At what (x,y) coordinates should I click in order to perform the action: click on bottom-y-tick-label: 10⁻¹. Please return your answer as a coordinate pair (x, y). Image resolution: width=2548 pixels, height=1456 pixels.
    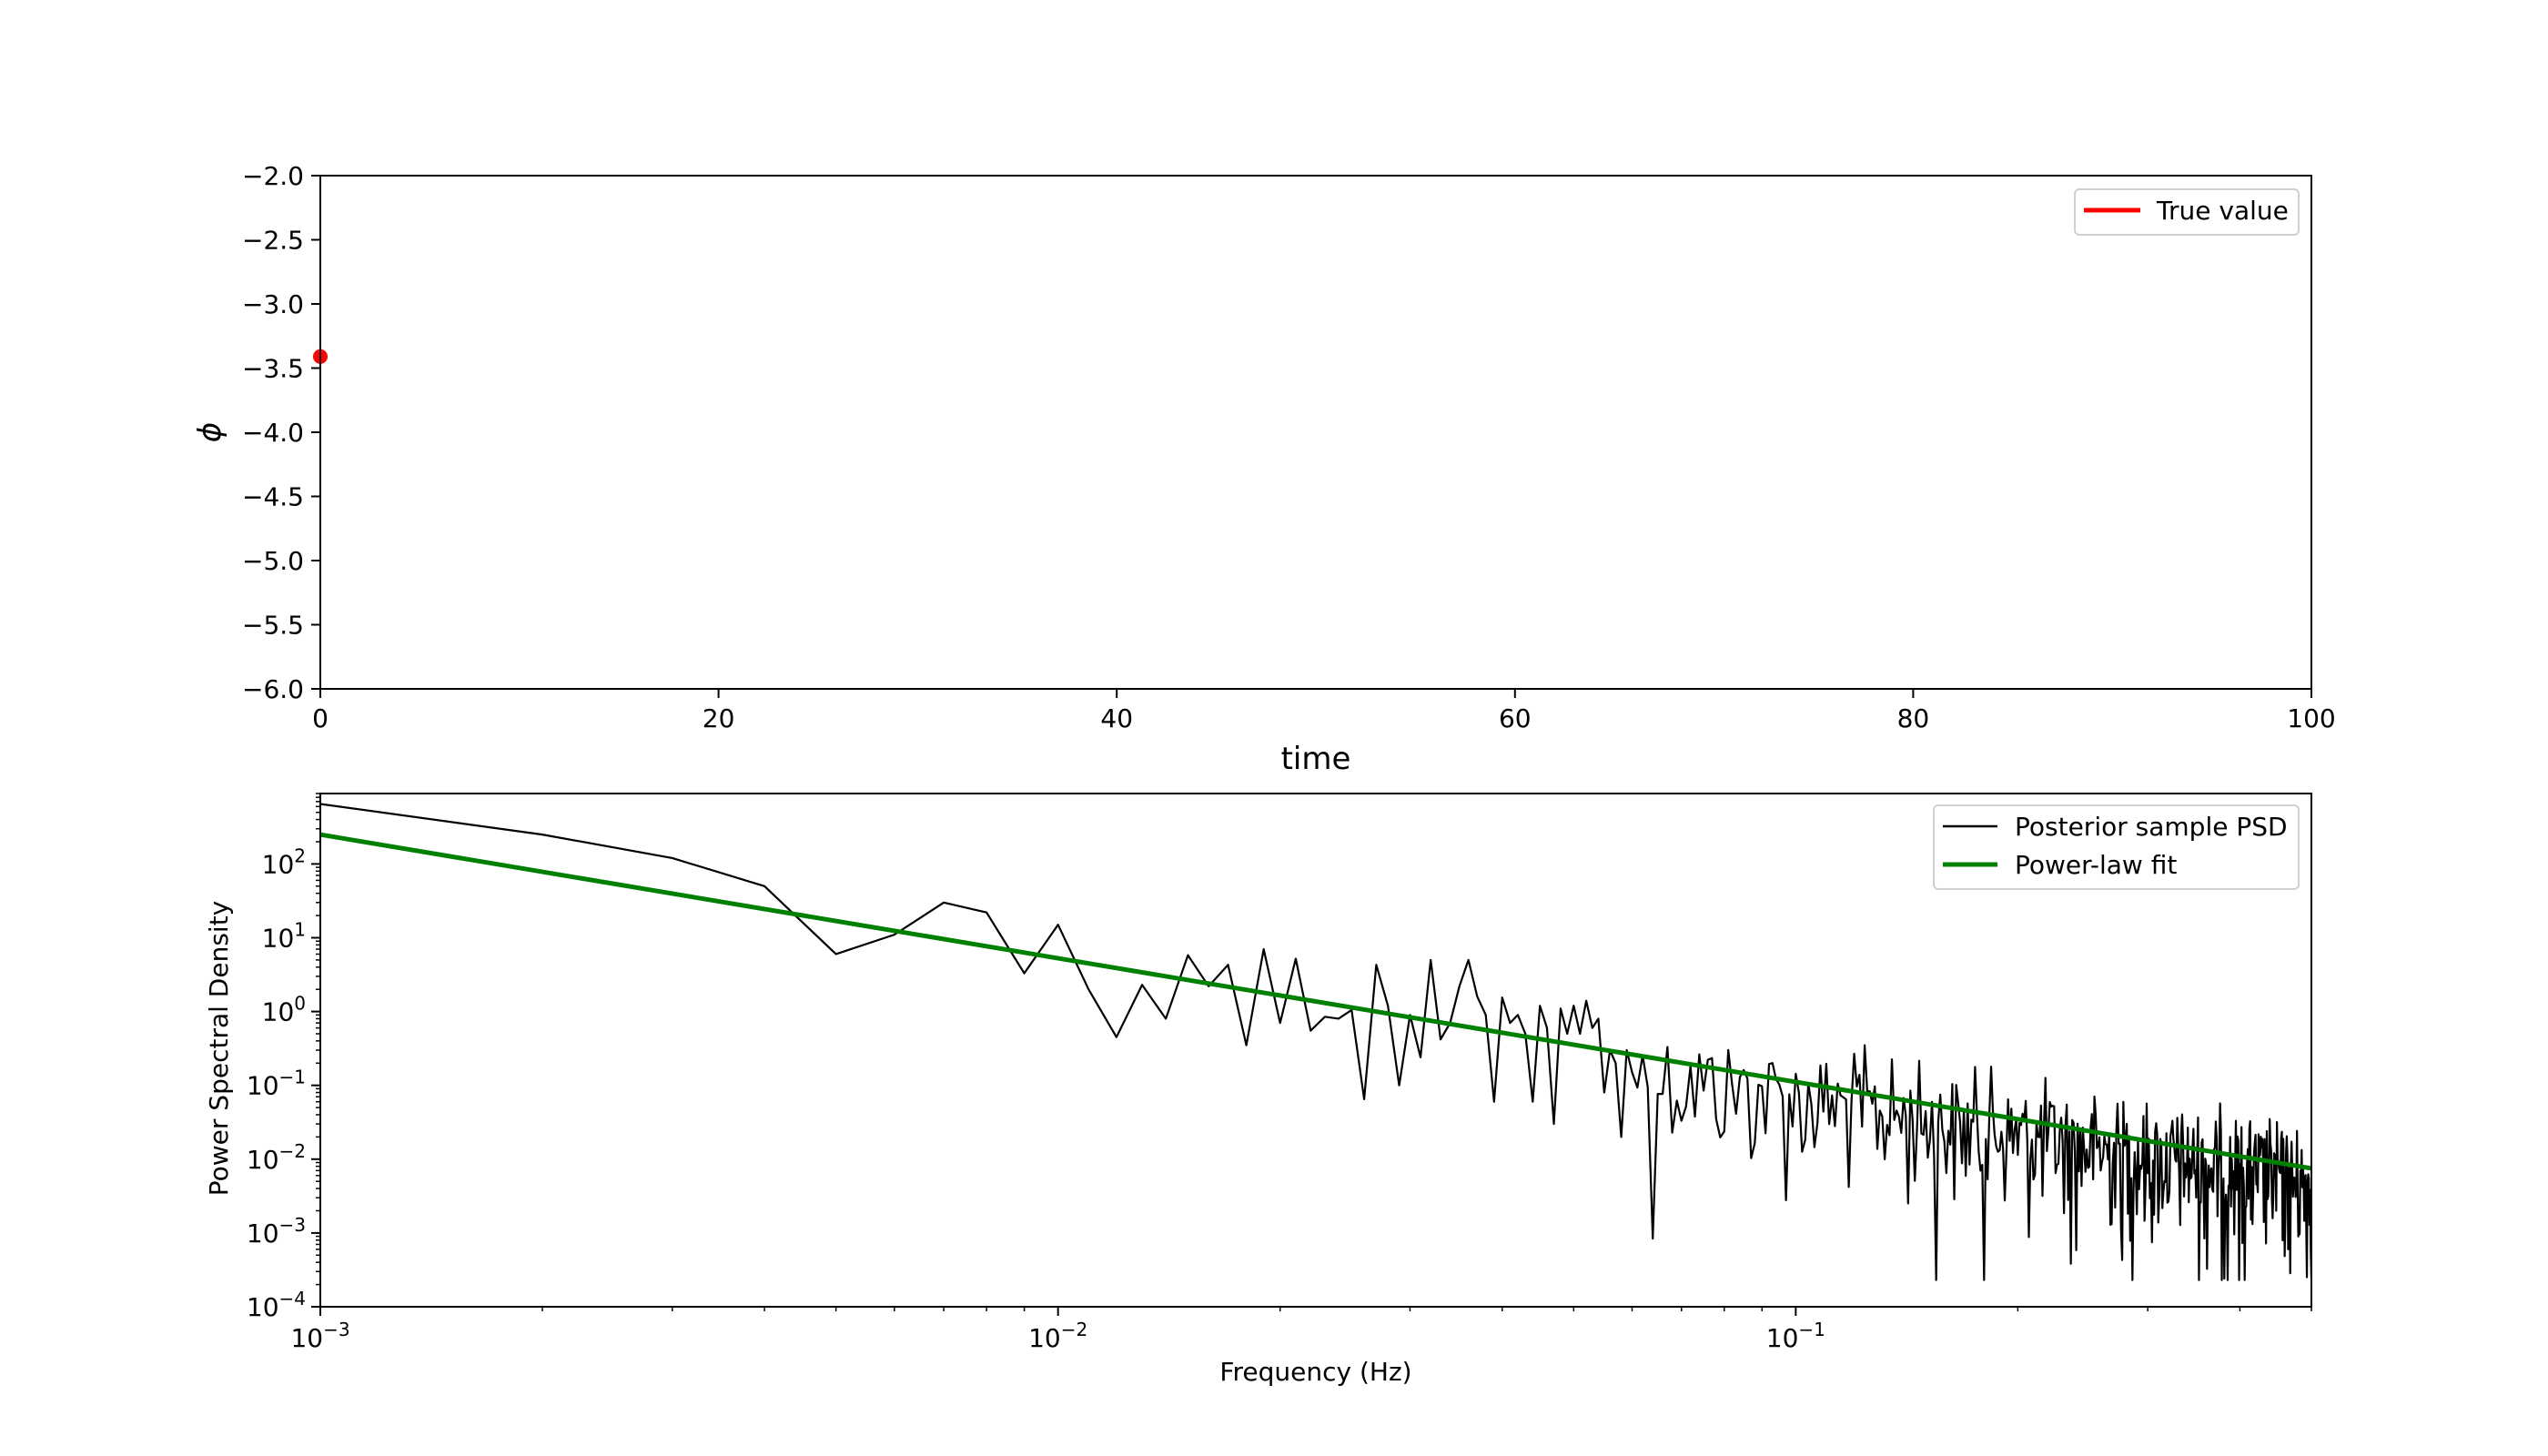
    Looking at the image, I should click on (277, 1084).